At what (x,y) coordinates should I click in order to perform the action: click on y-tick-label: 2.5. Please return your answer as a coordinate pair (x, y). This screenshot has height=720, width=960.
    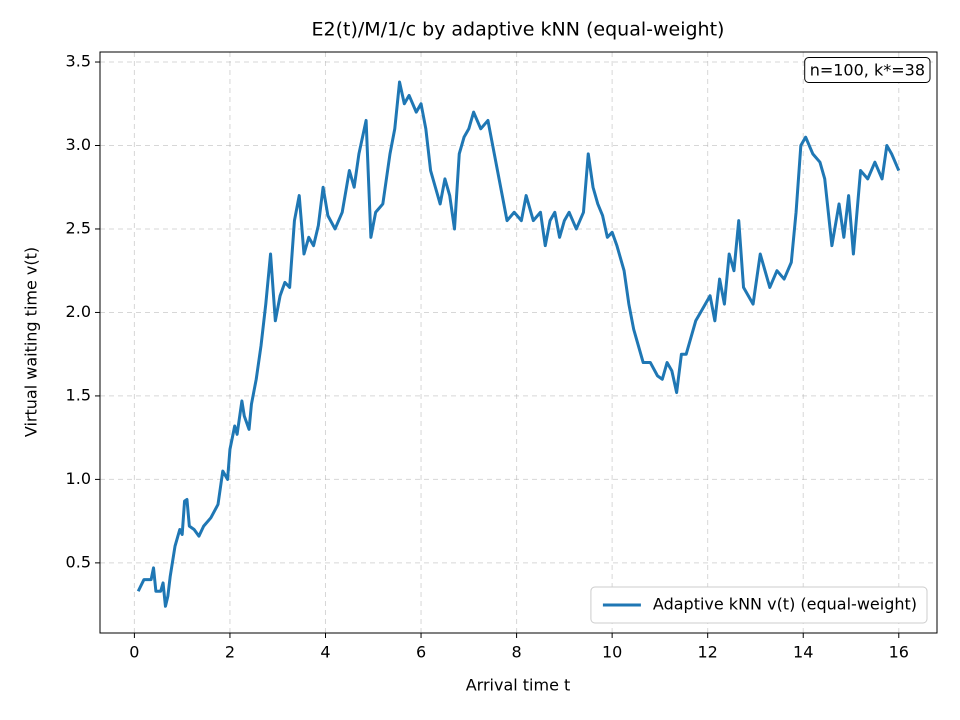
    Looking at the image, I should click on (78, 227).